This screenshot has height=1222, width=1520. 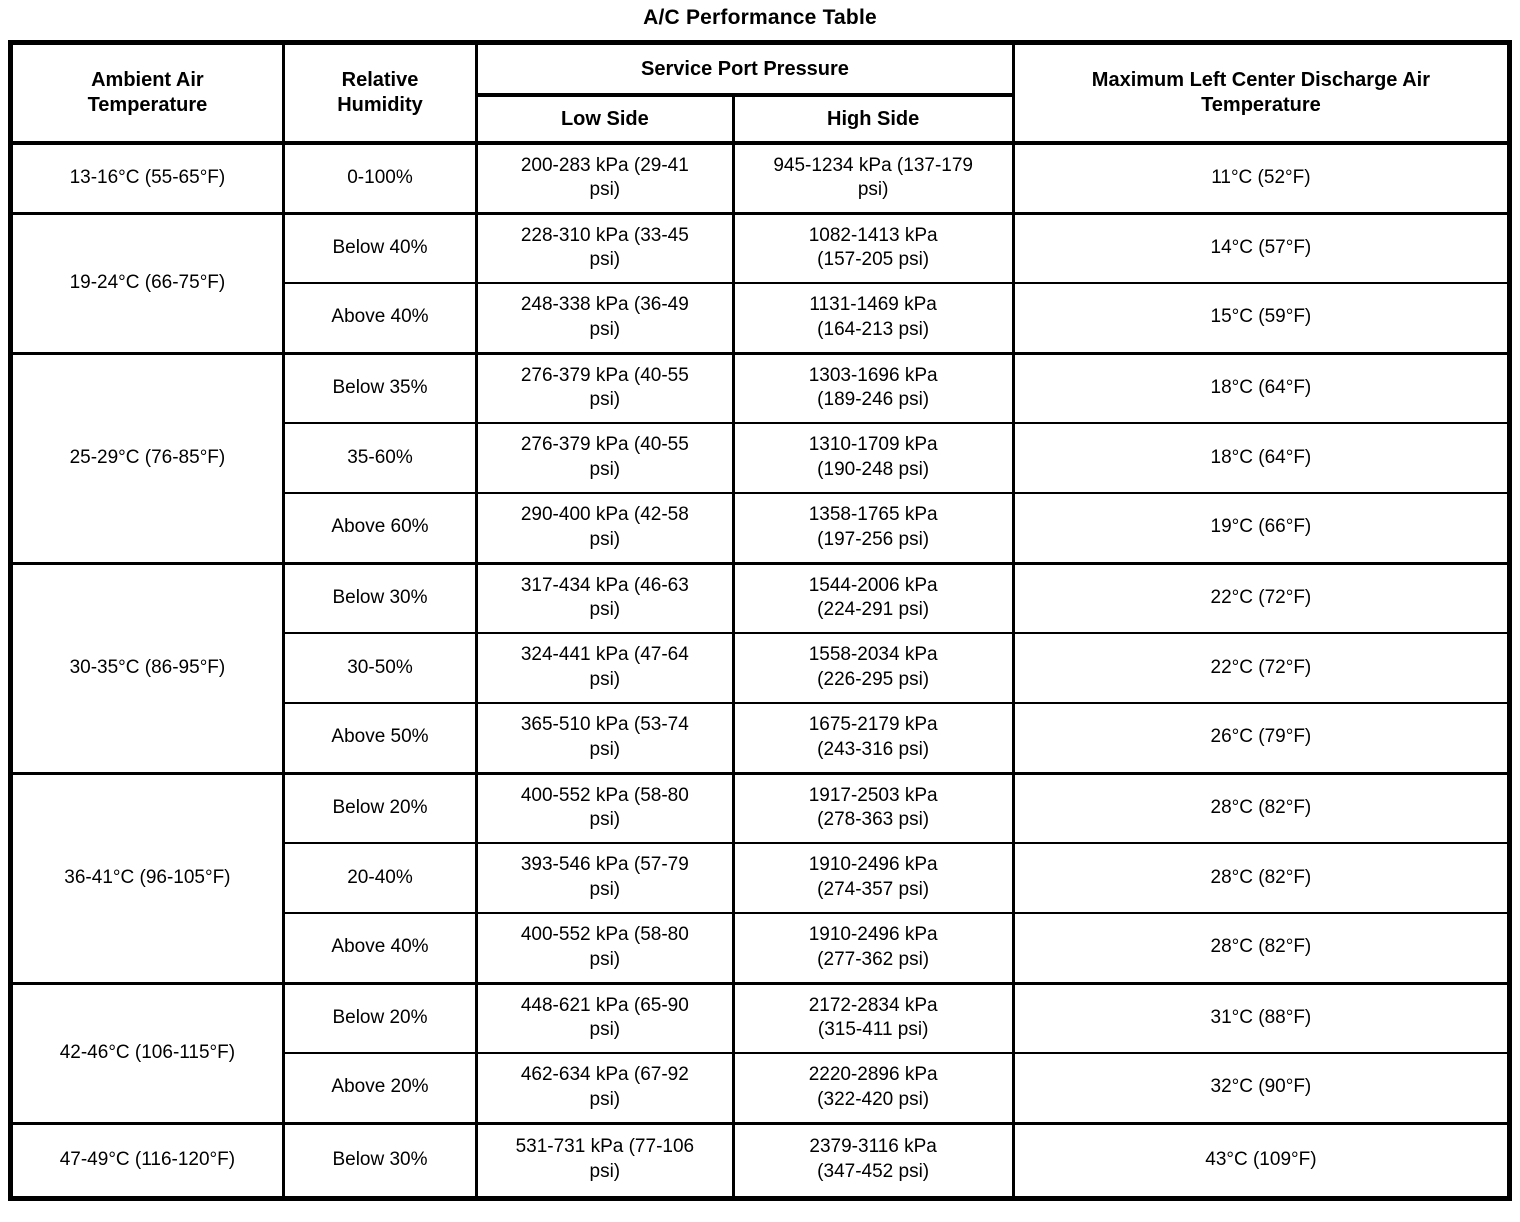 I want to click on cell-ambient-group: 42-46°C (106-115°F), so click(x=147, y=1052).